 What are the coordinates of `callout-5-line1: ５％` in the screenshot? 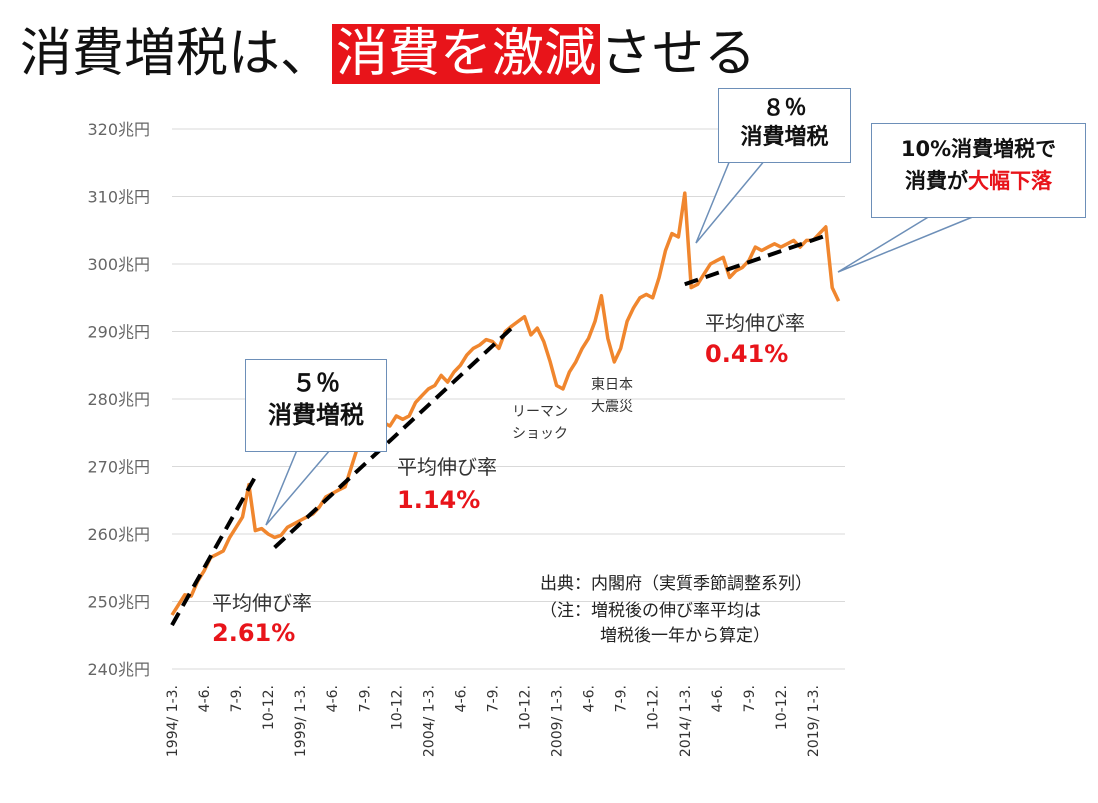 It's located at (316, 383).